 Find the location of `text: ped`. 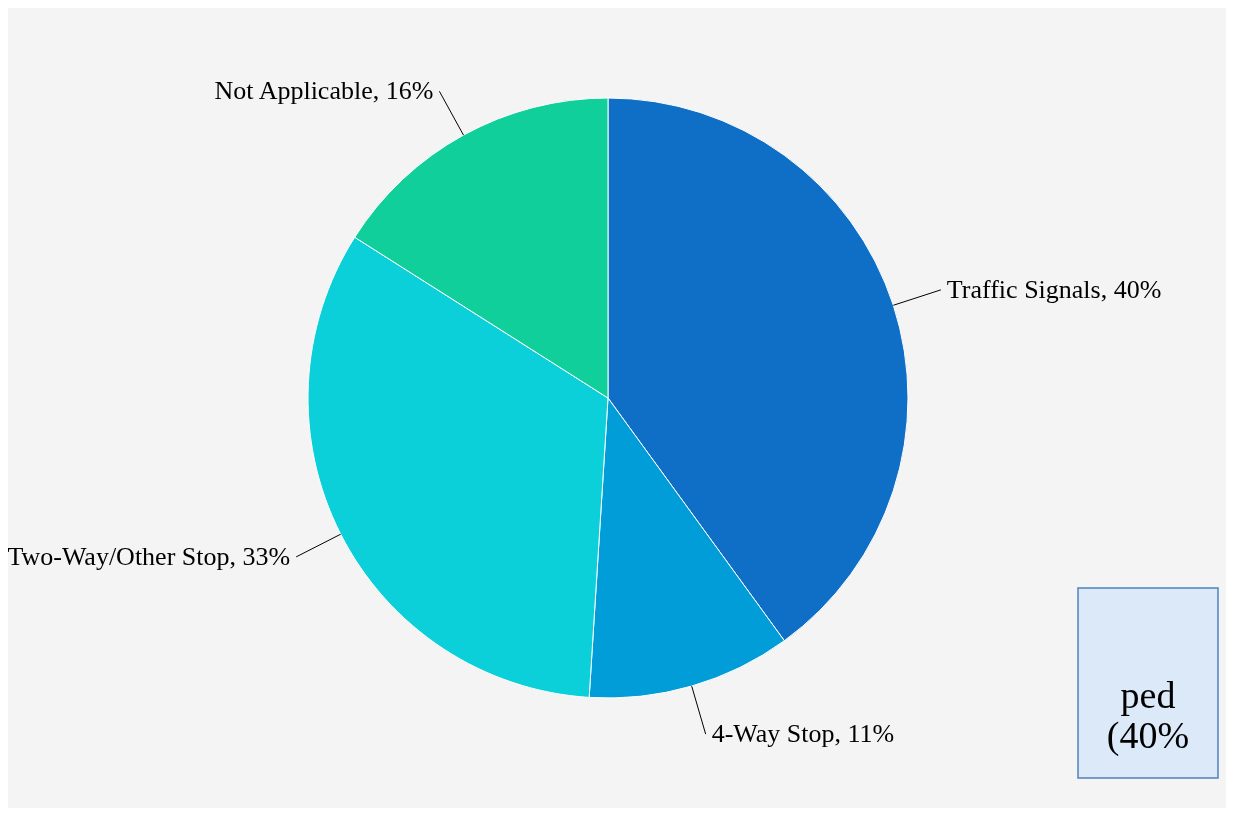

text: ped is located at coordinates (1148, 695).